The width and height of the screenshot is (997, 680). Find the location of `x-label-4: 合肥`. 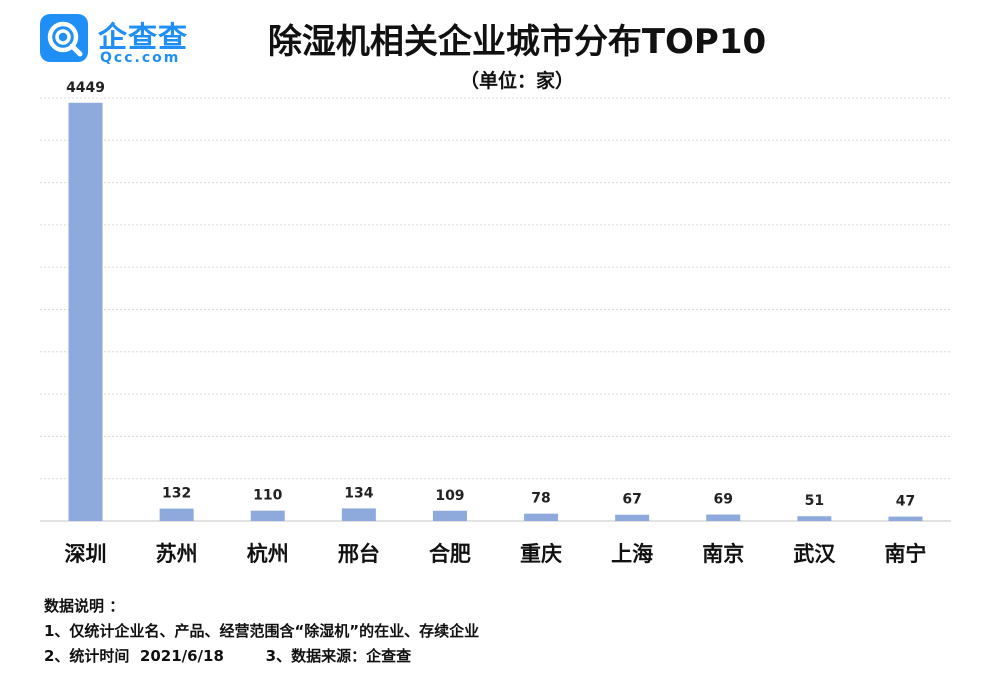

x-label-4: 合肥 is located at coordinates (450, 554).